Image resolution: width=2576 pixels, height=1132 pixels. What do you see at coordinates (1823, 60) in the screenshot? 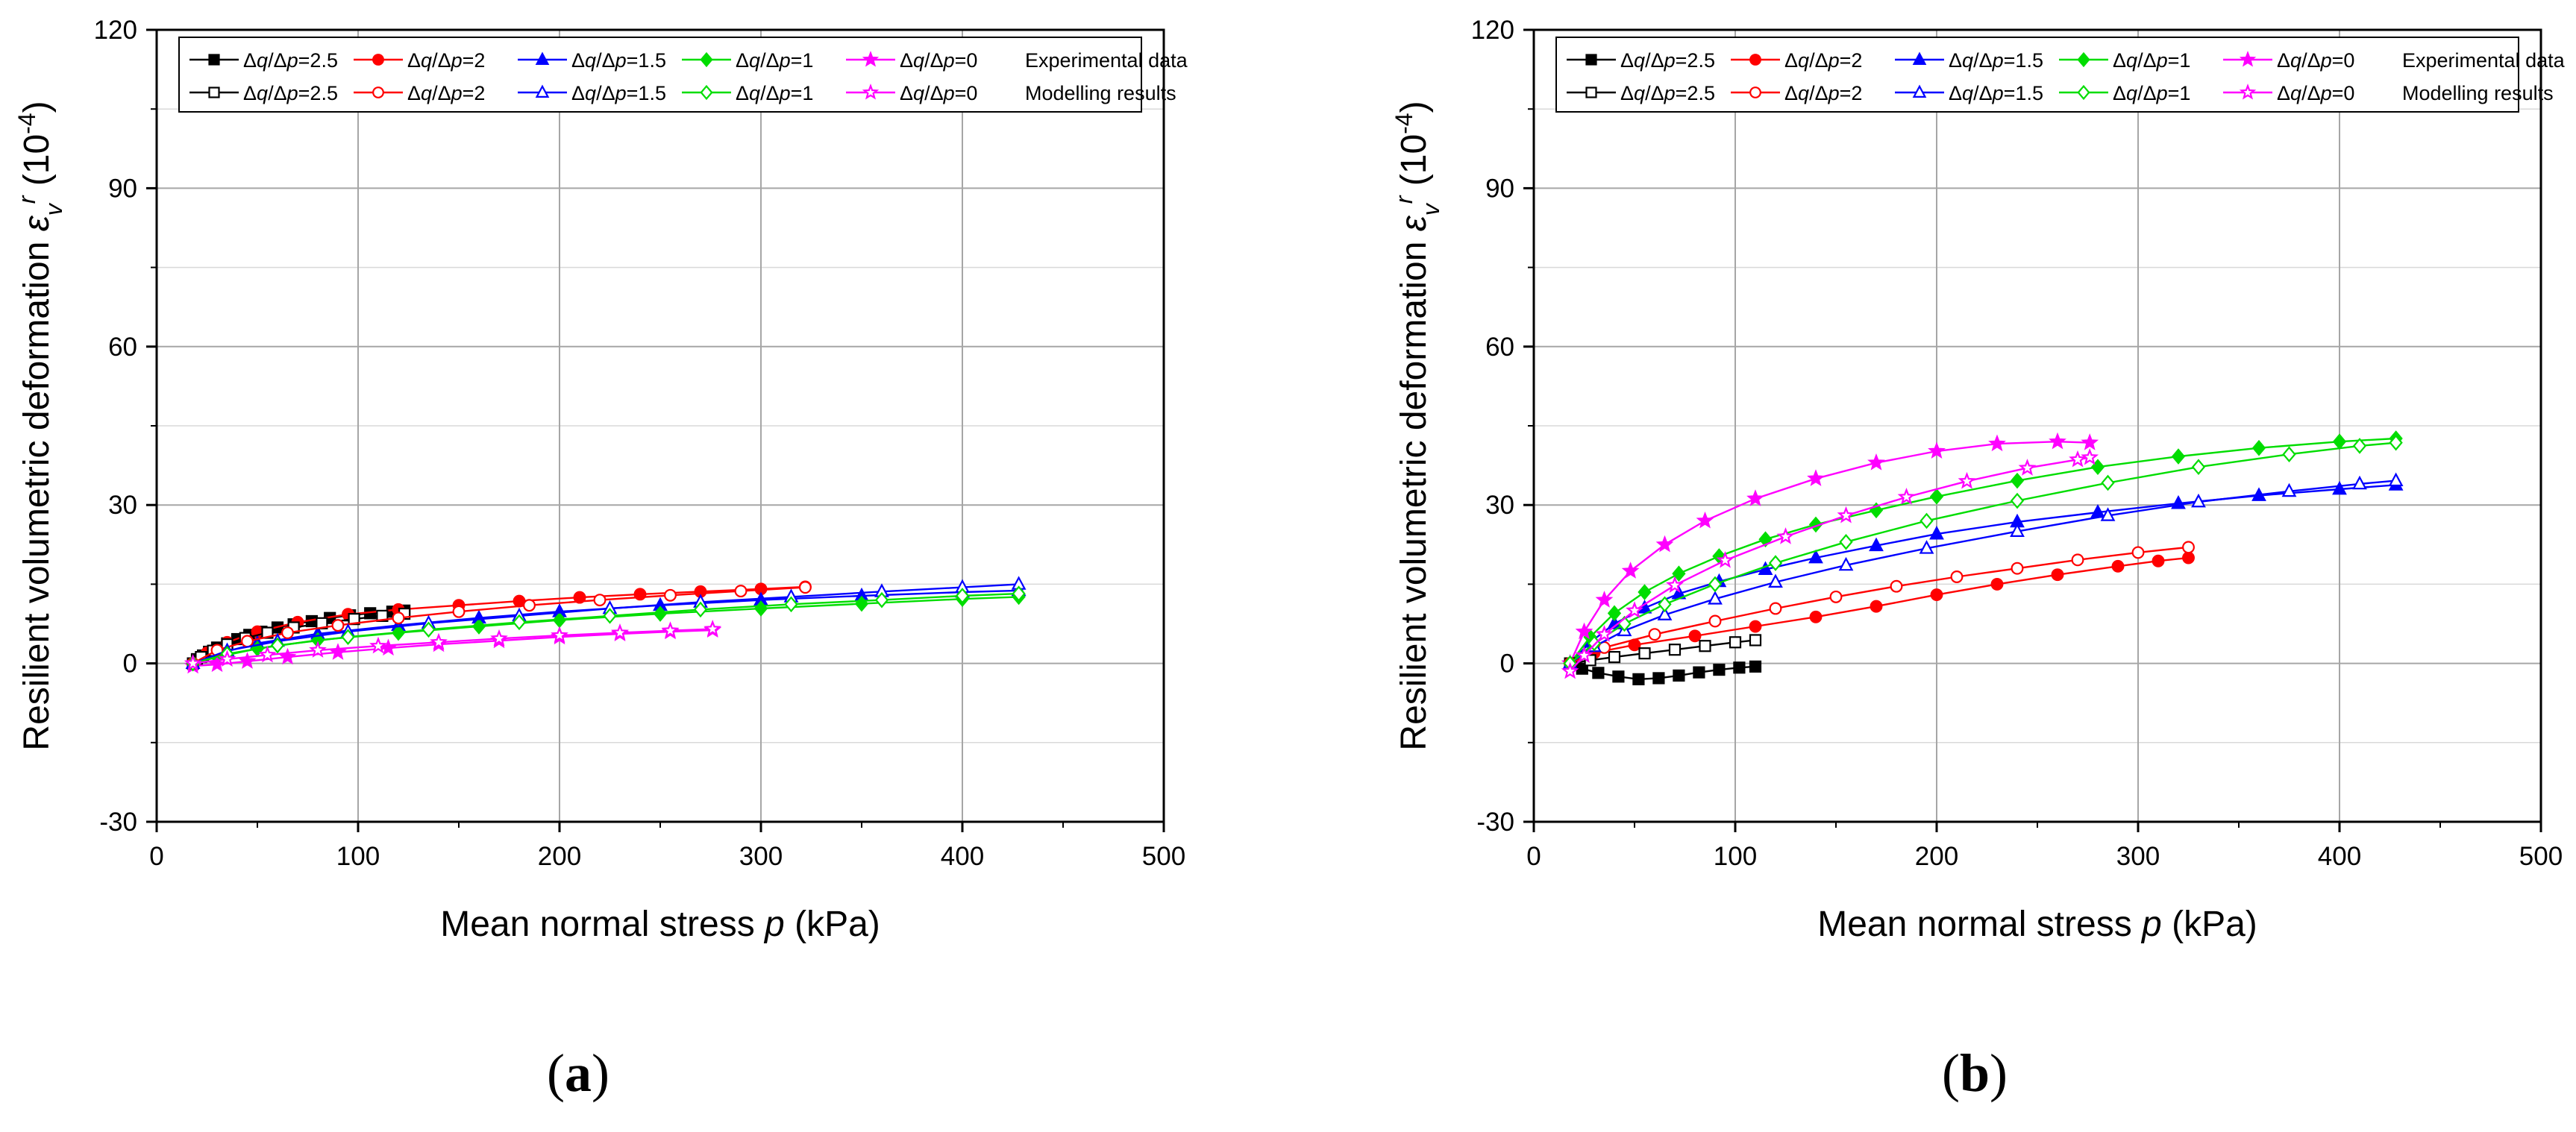
I see `legend-entry-label: Δq/Δp=2` at bounding box center [1823, 60].